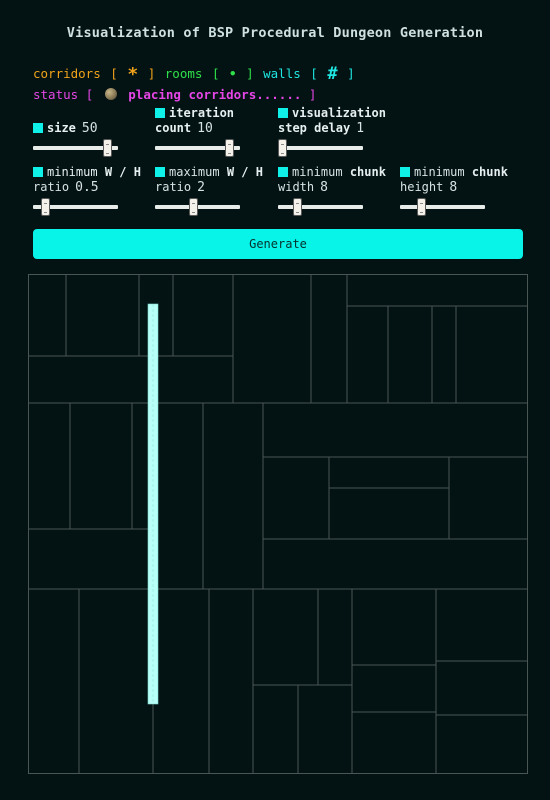 This screenshot has width=550, height=800. Describe the element at coordinates (122, 172) in the screenshot. I see `min-ratio-label-1b: W / H` at that location.